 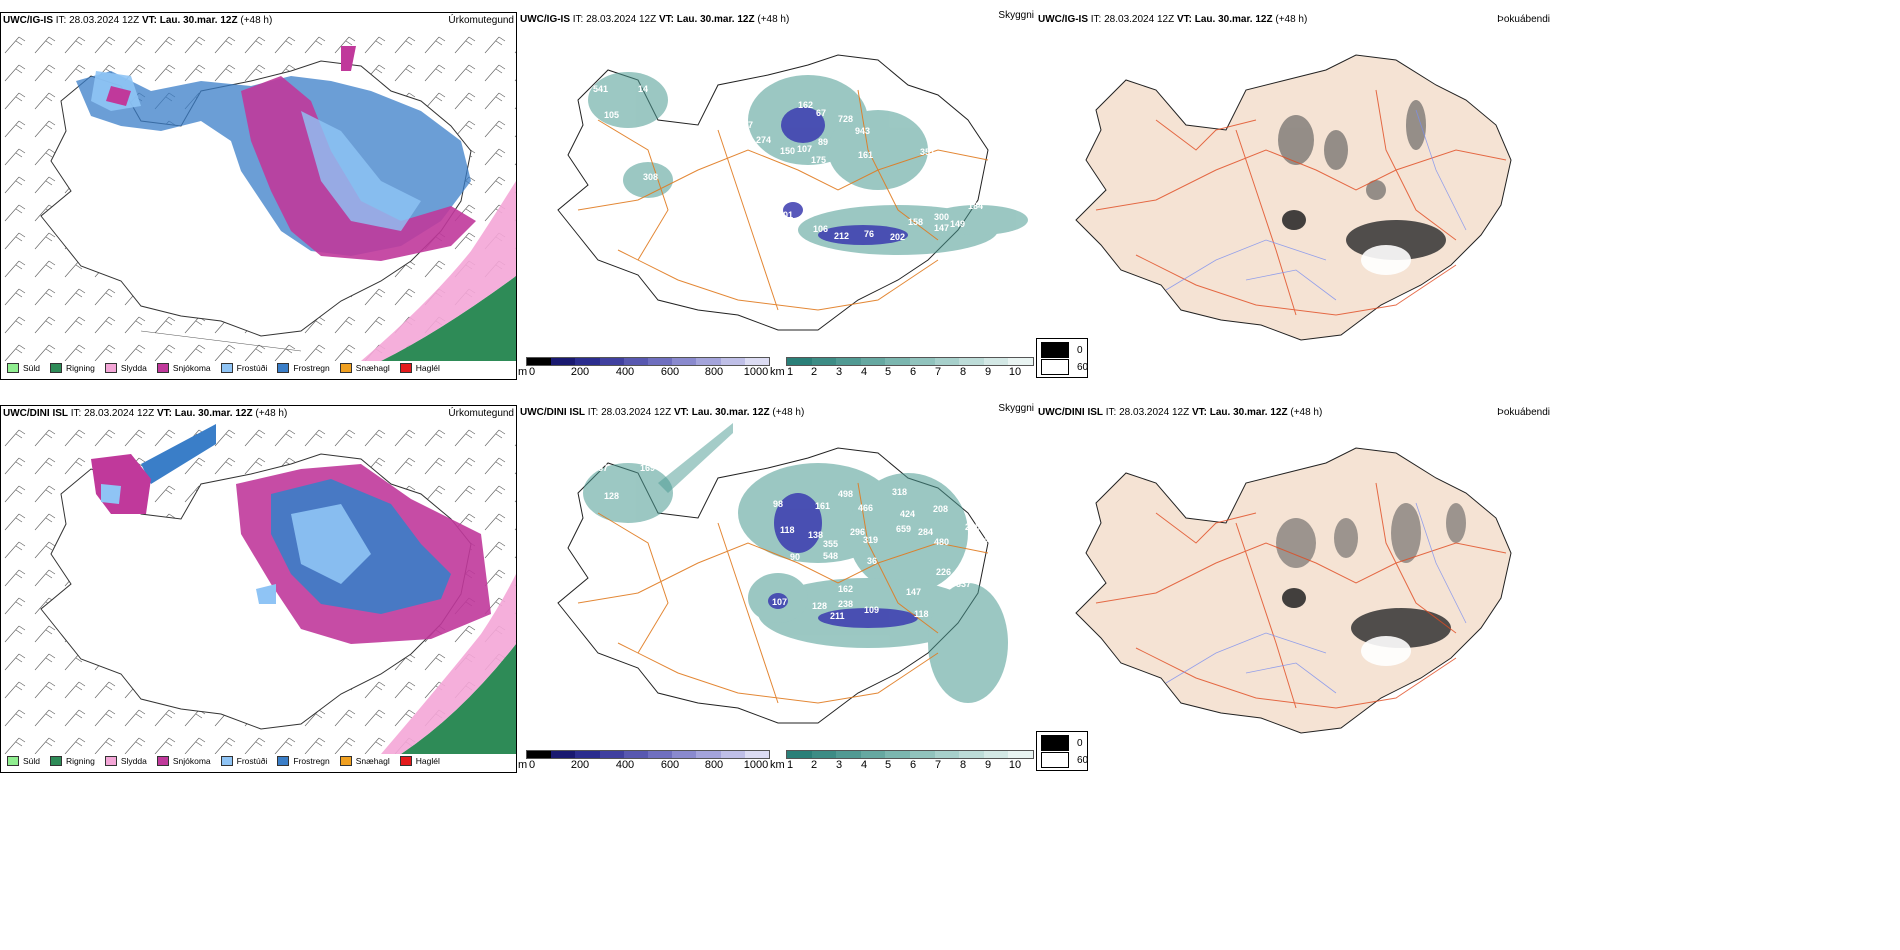 I want to click on distance-tick: 9, so click(x=988, y=372).